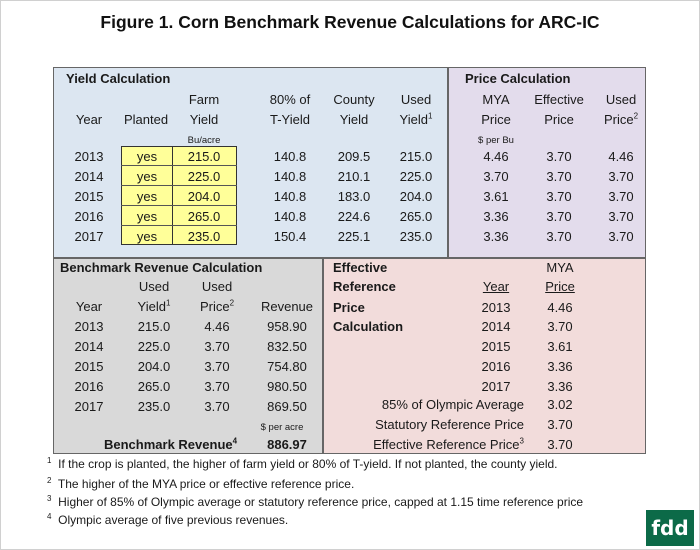 The image size is (700, 550). I want to click on t-yield-header-2: T-Yield, so click(290, 119).